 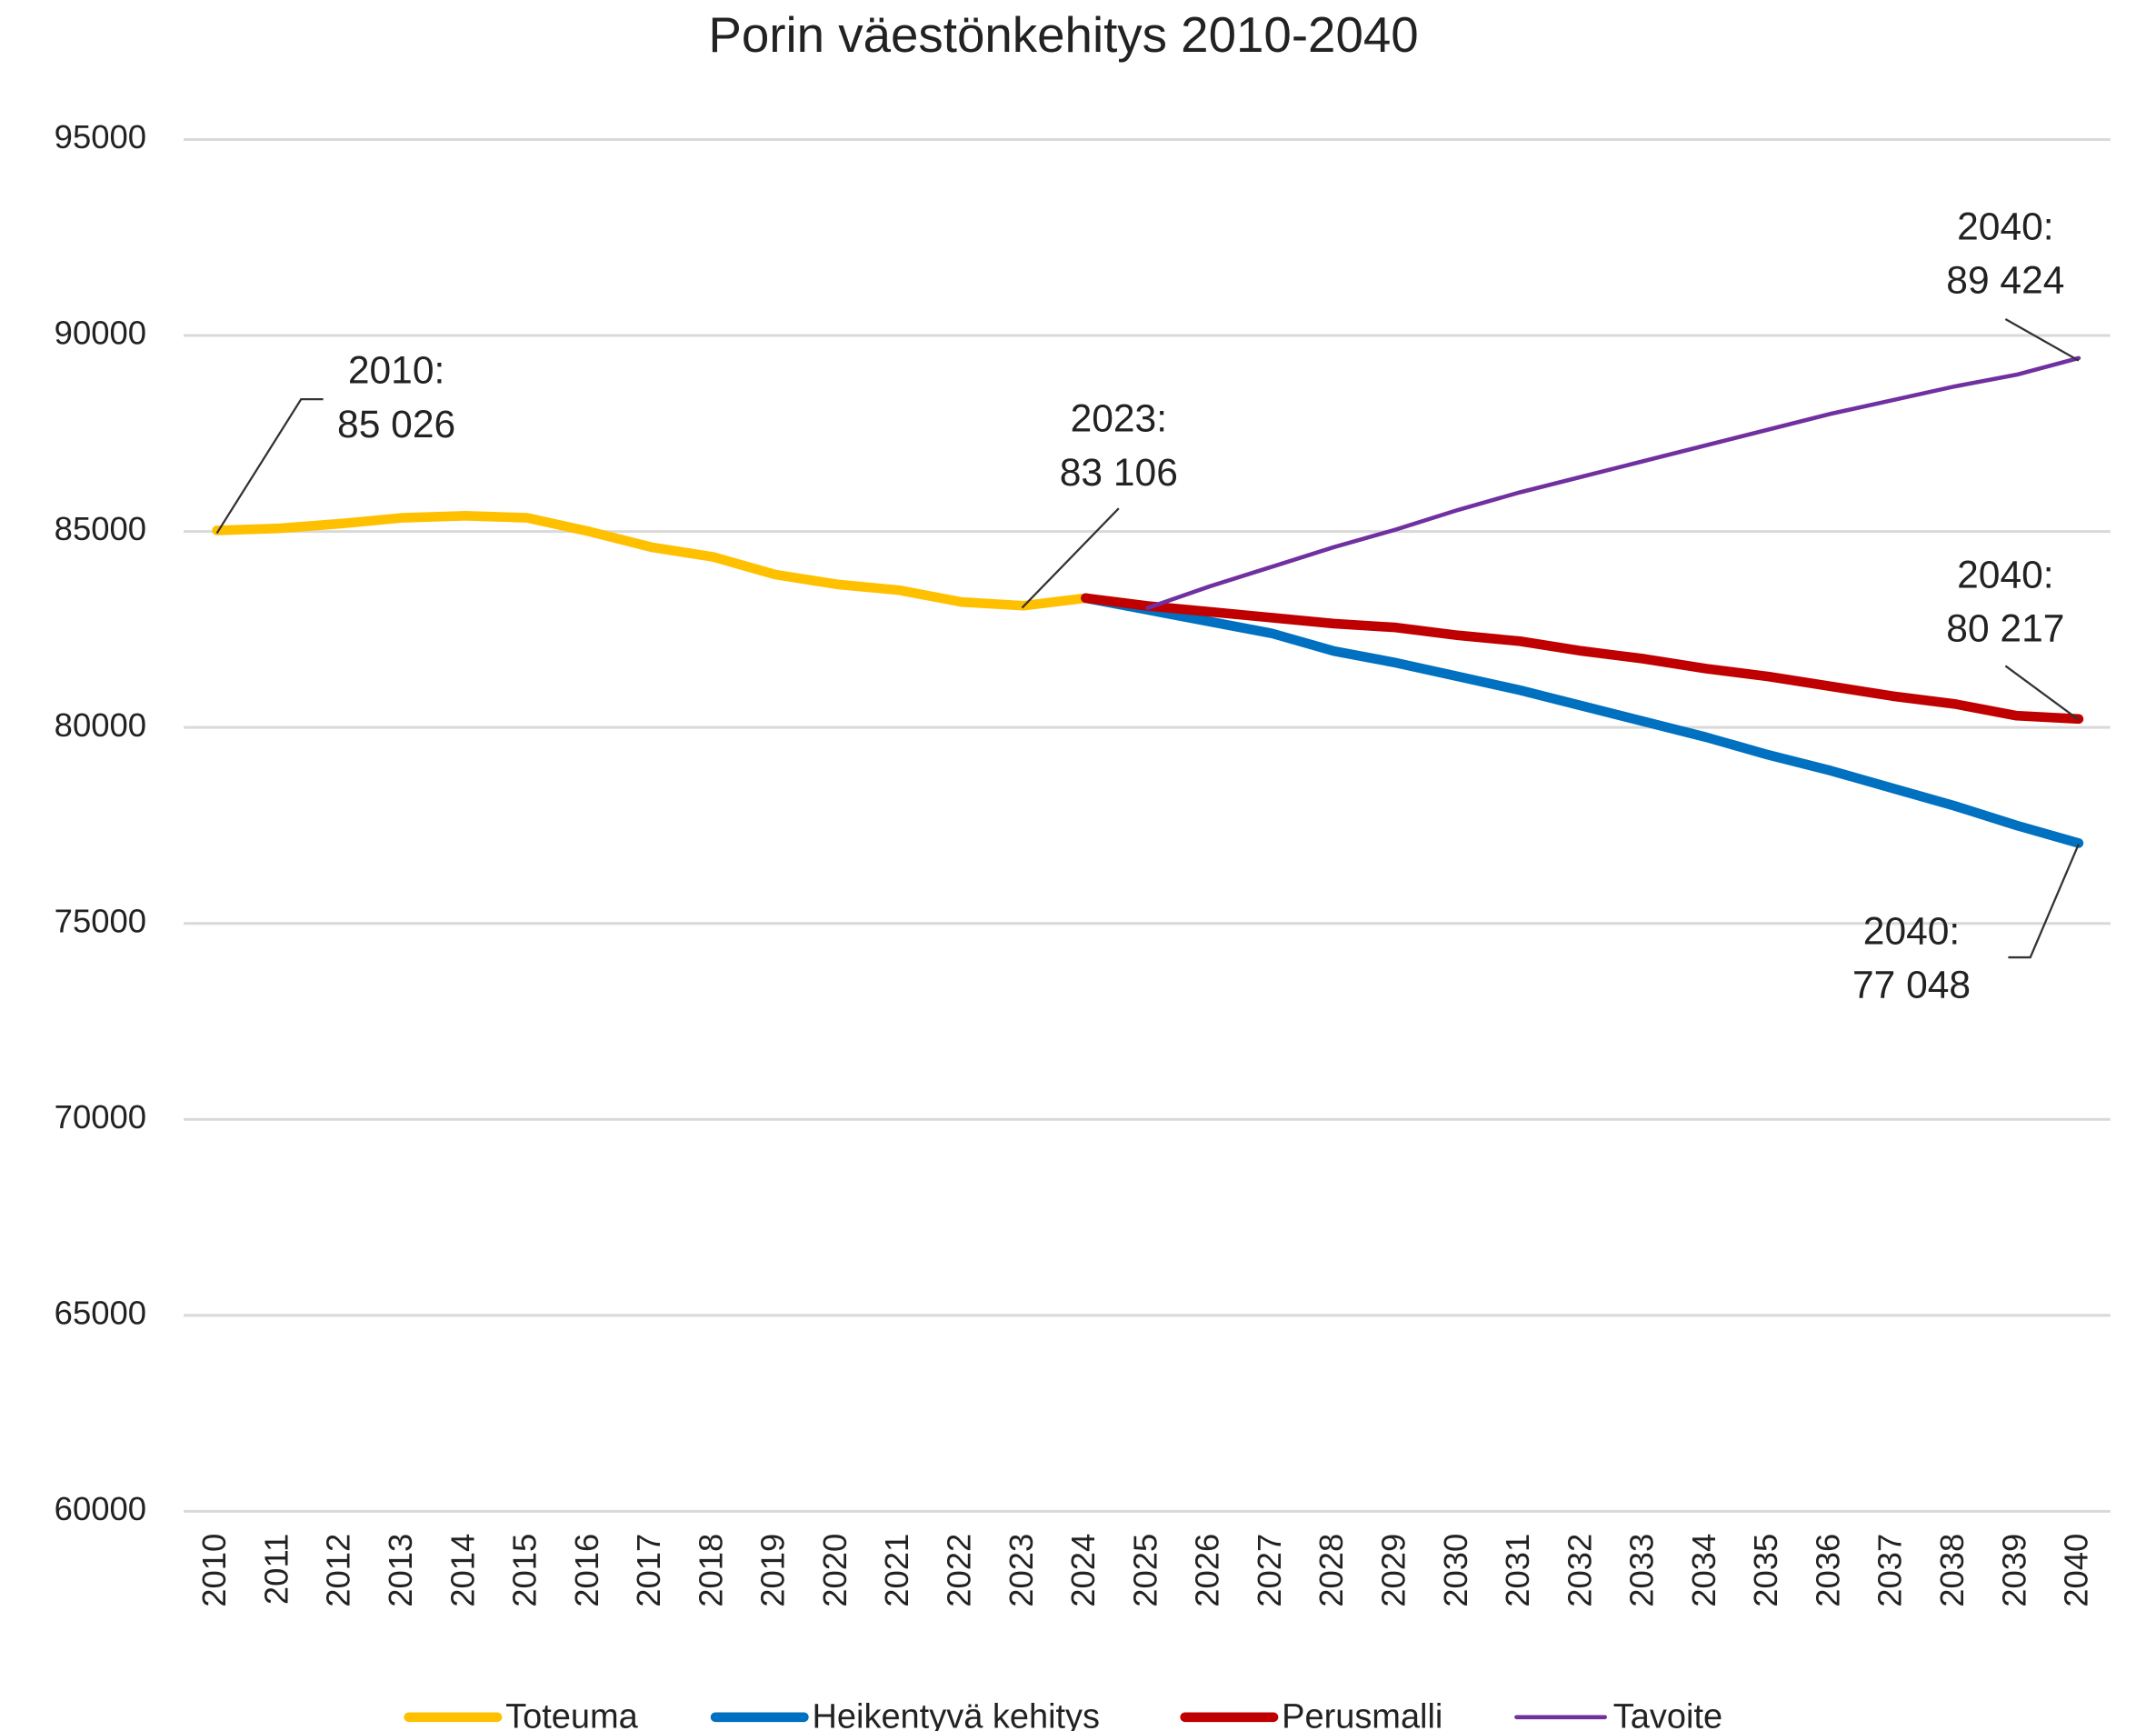 I want to click on x-tick-label: 2025, so click(x=1144, y=1570).